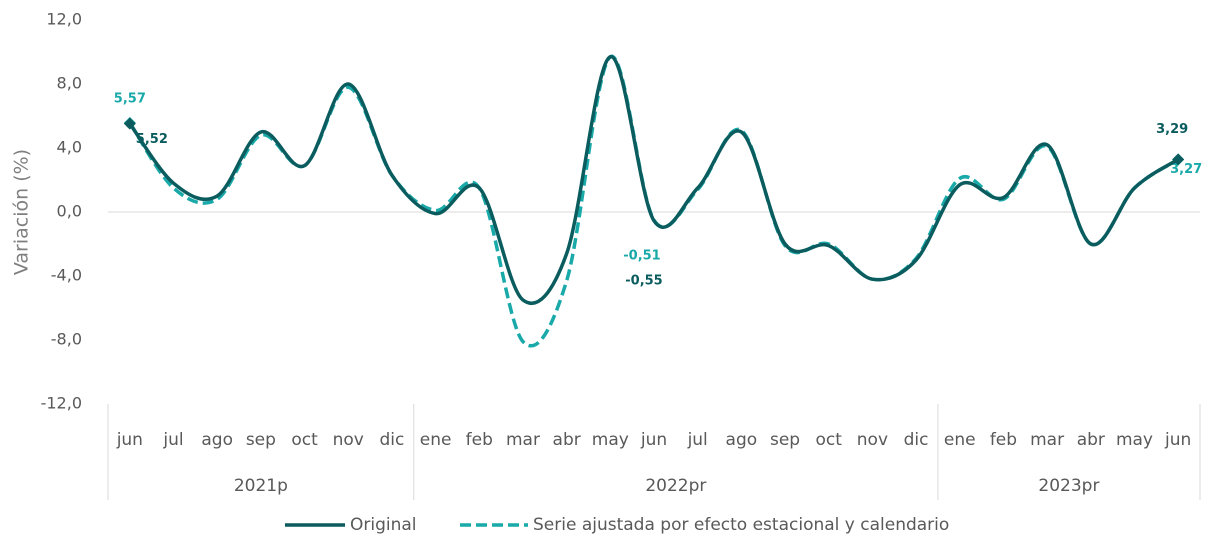  Describe the element at coordinates (1172, 129) in the screenshot. I see `data-label: 3,29` at that location.